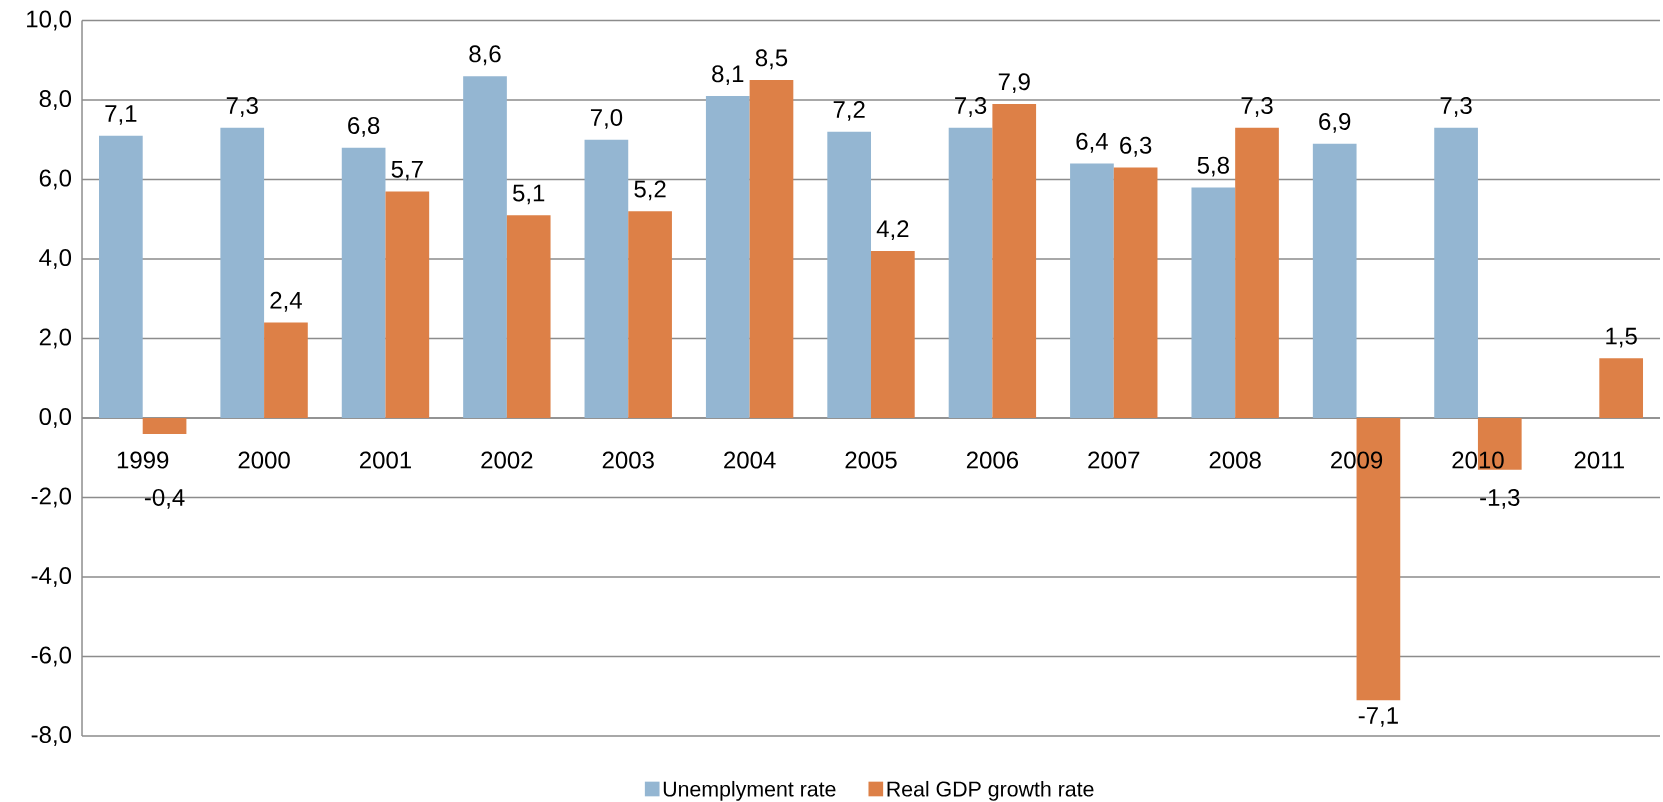  I want to click on data-label: 7,2, so click(849, 111).